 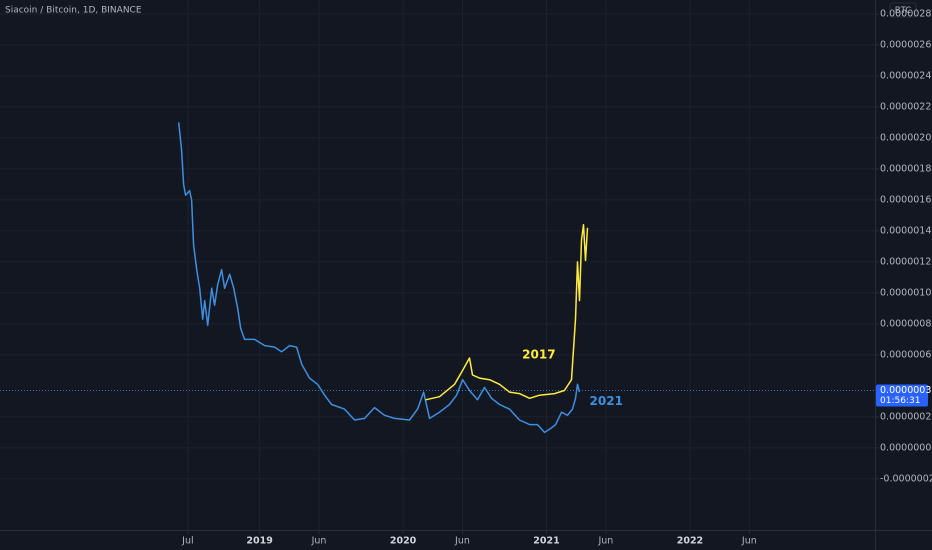 What do you see at coordinates (906, 168) in the screenshot?
I see `y-tick-label: 0.00000180` at bounding box center [906, 168].